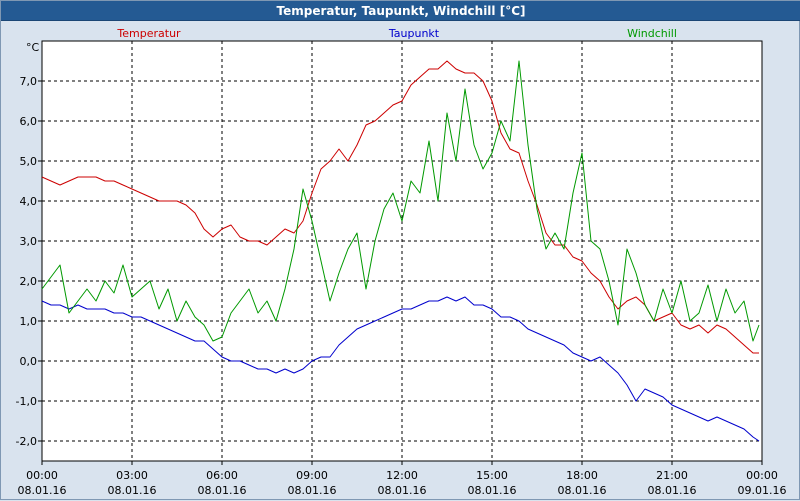  Describe the element at coordinates (29, 241) in the screenshot. I see `y-tick-label: 3,0` at that location.